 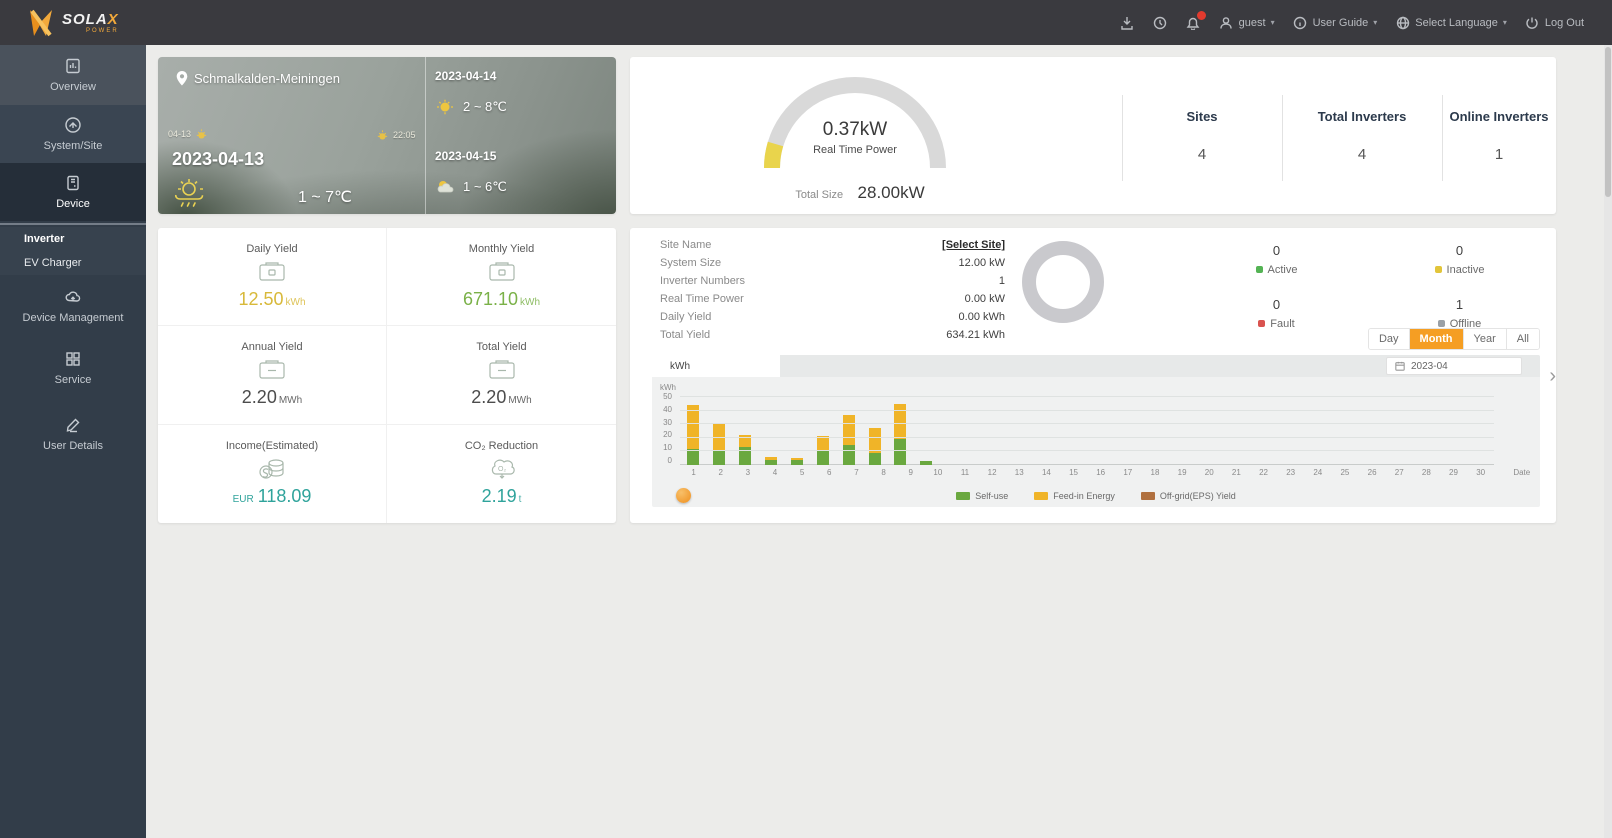 What do you see at coordinates (806, 22) in the screenshot?
I see `top-navbar: SOLAX POWER guest ▾ User Guide ▾` at bounding box center [806, 22].